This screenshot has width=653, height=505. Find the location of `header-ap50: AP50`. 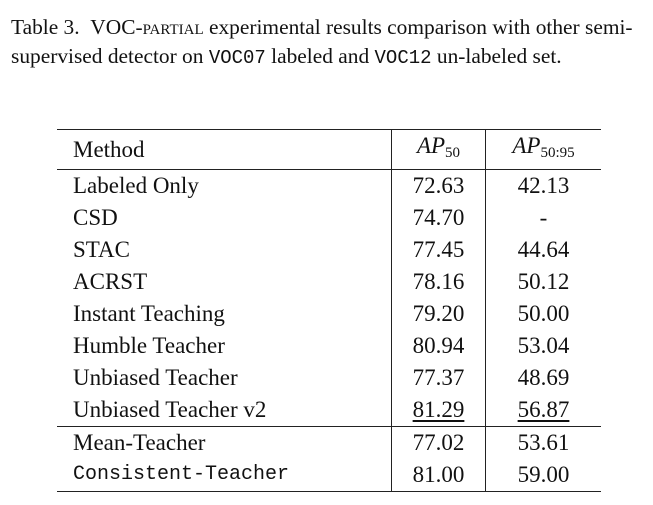

header-ap50: AP50 is located at coordinates (438, 149).